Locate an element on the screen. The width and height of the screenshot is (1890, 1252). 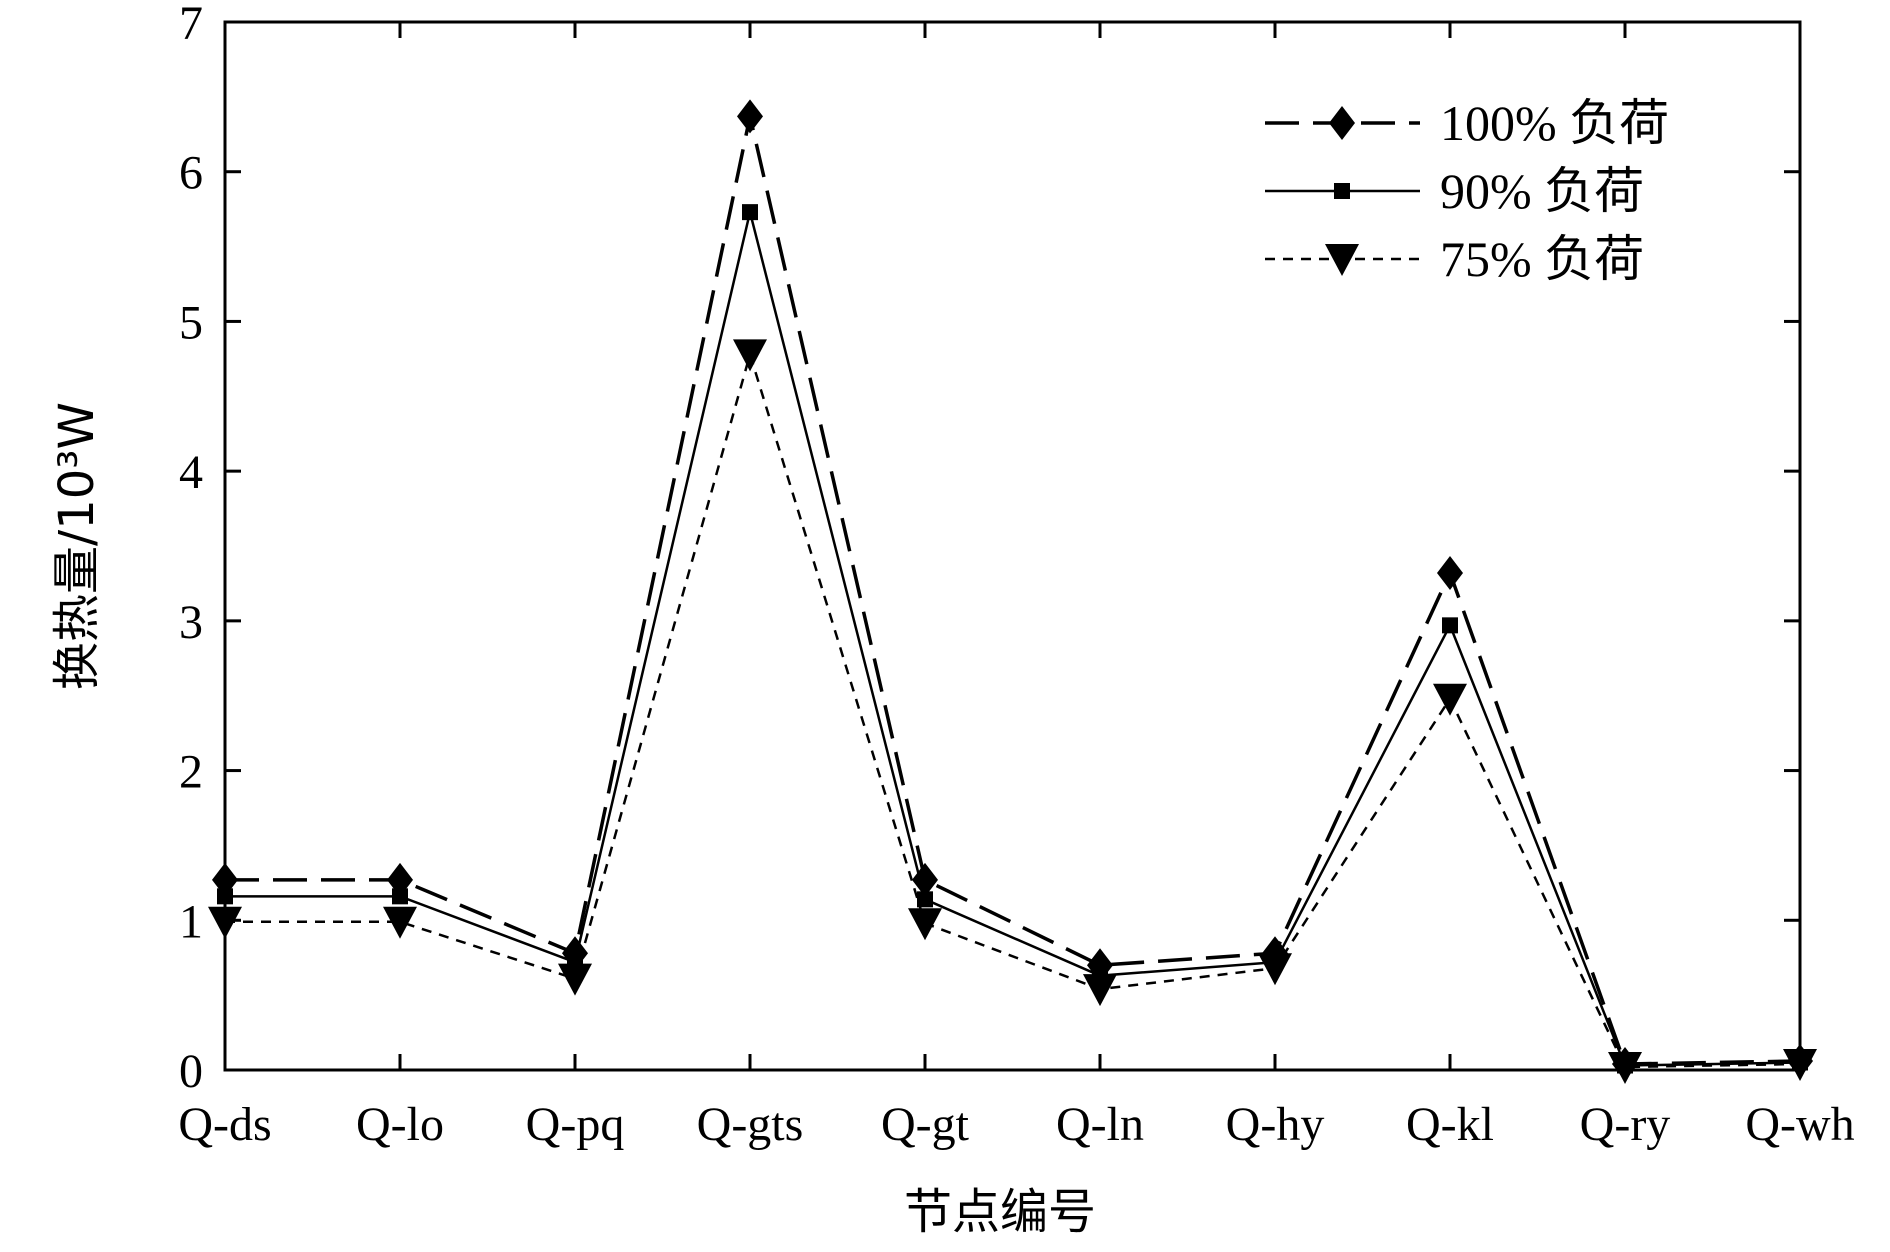
y-tick-label: 6 is located at coordinates (191, 173).